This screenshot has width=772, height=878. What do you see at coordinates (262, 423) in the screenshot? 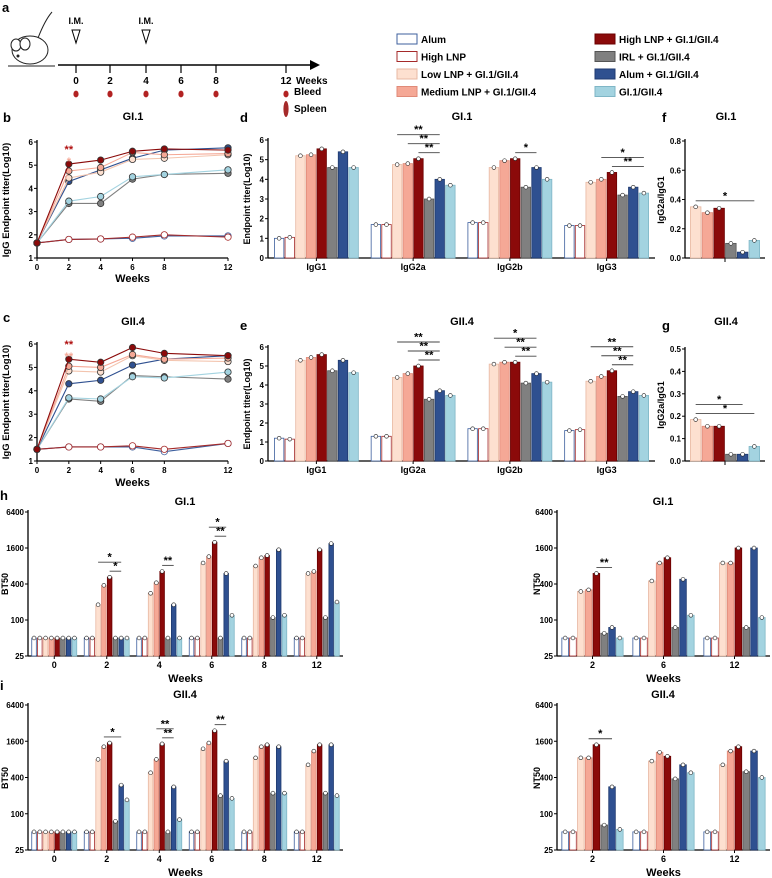
I see `y-tick-label: 2` at bounding box center [262, 423].